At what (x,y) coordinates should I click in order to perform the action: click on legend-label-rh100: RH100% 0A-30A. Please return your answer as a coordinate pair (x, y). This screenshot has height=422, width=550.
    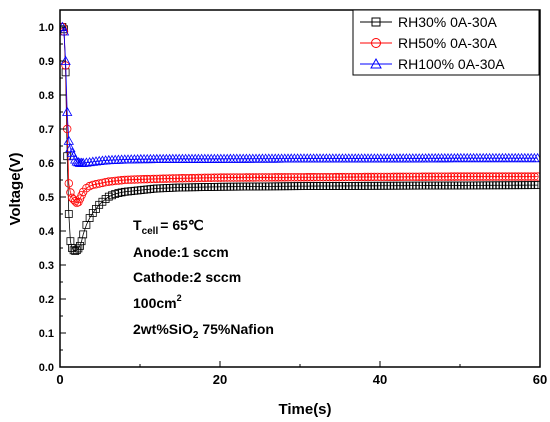
    Looking at the image, I should click on (451, 64).